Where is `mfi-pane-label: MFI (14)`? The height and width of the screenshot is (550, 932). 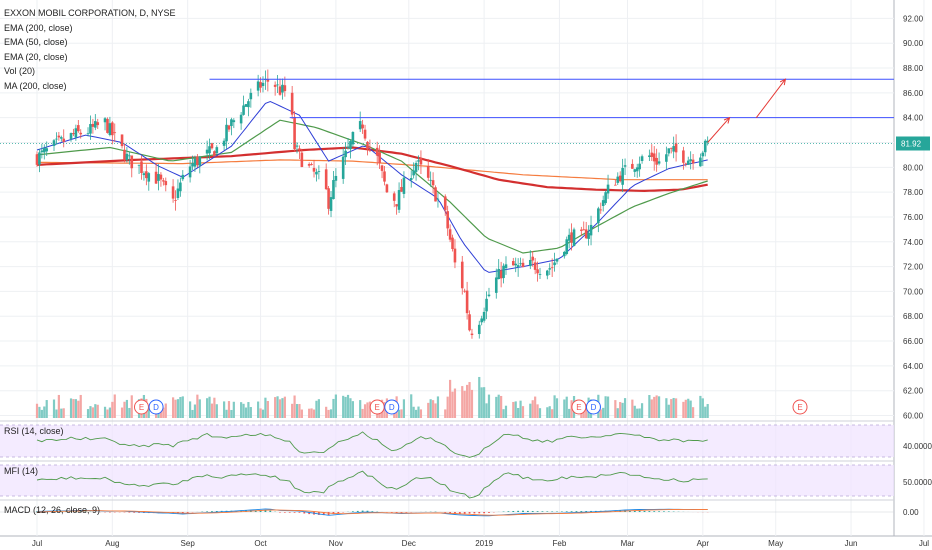 mfi-pane-label: MFI (14) is located at coordinates (21, 471).